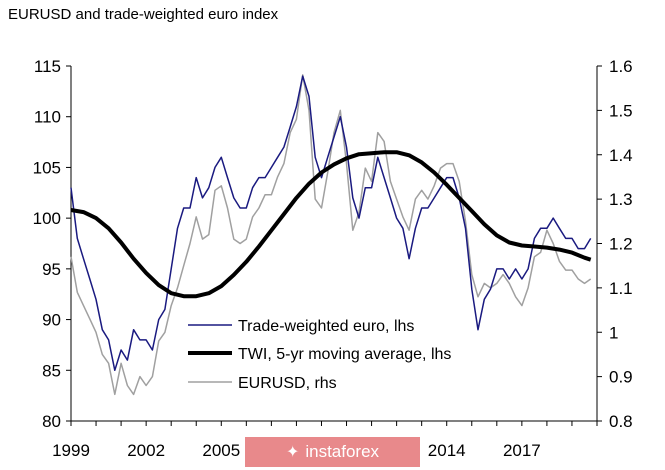 This screenshot has height=470, width=665. Describe the element at coordinates (51, 320) in the screenshot. I see `left-tick-label: 90` at that location.